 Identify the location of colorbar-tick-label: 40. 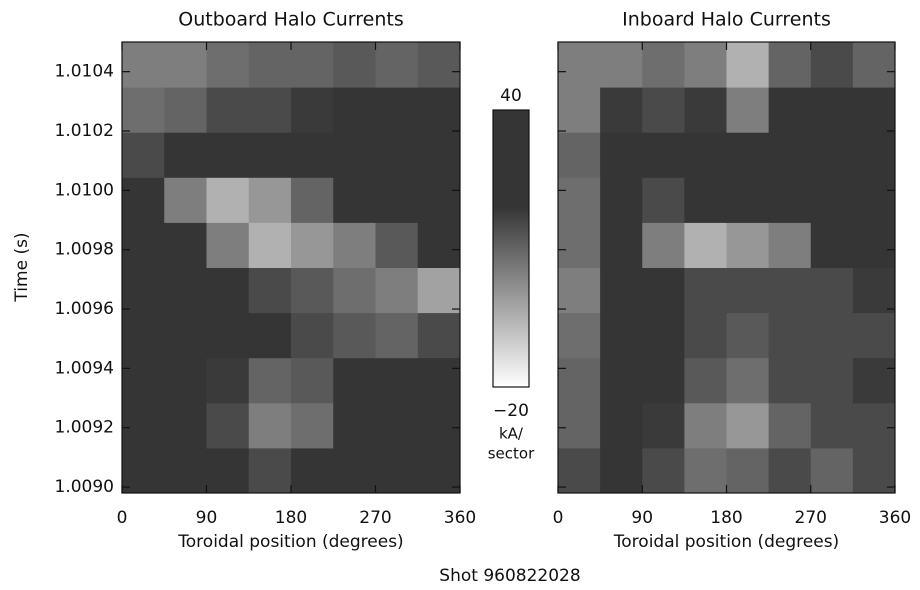
(511, 96).